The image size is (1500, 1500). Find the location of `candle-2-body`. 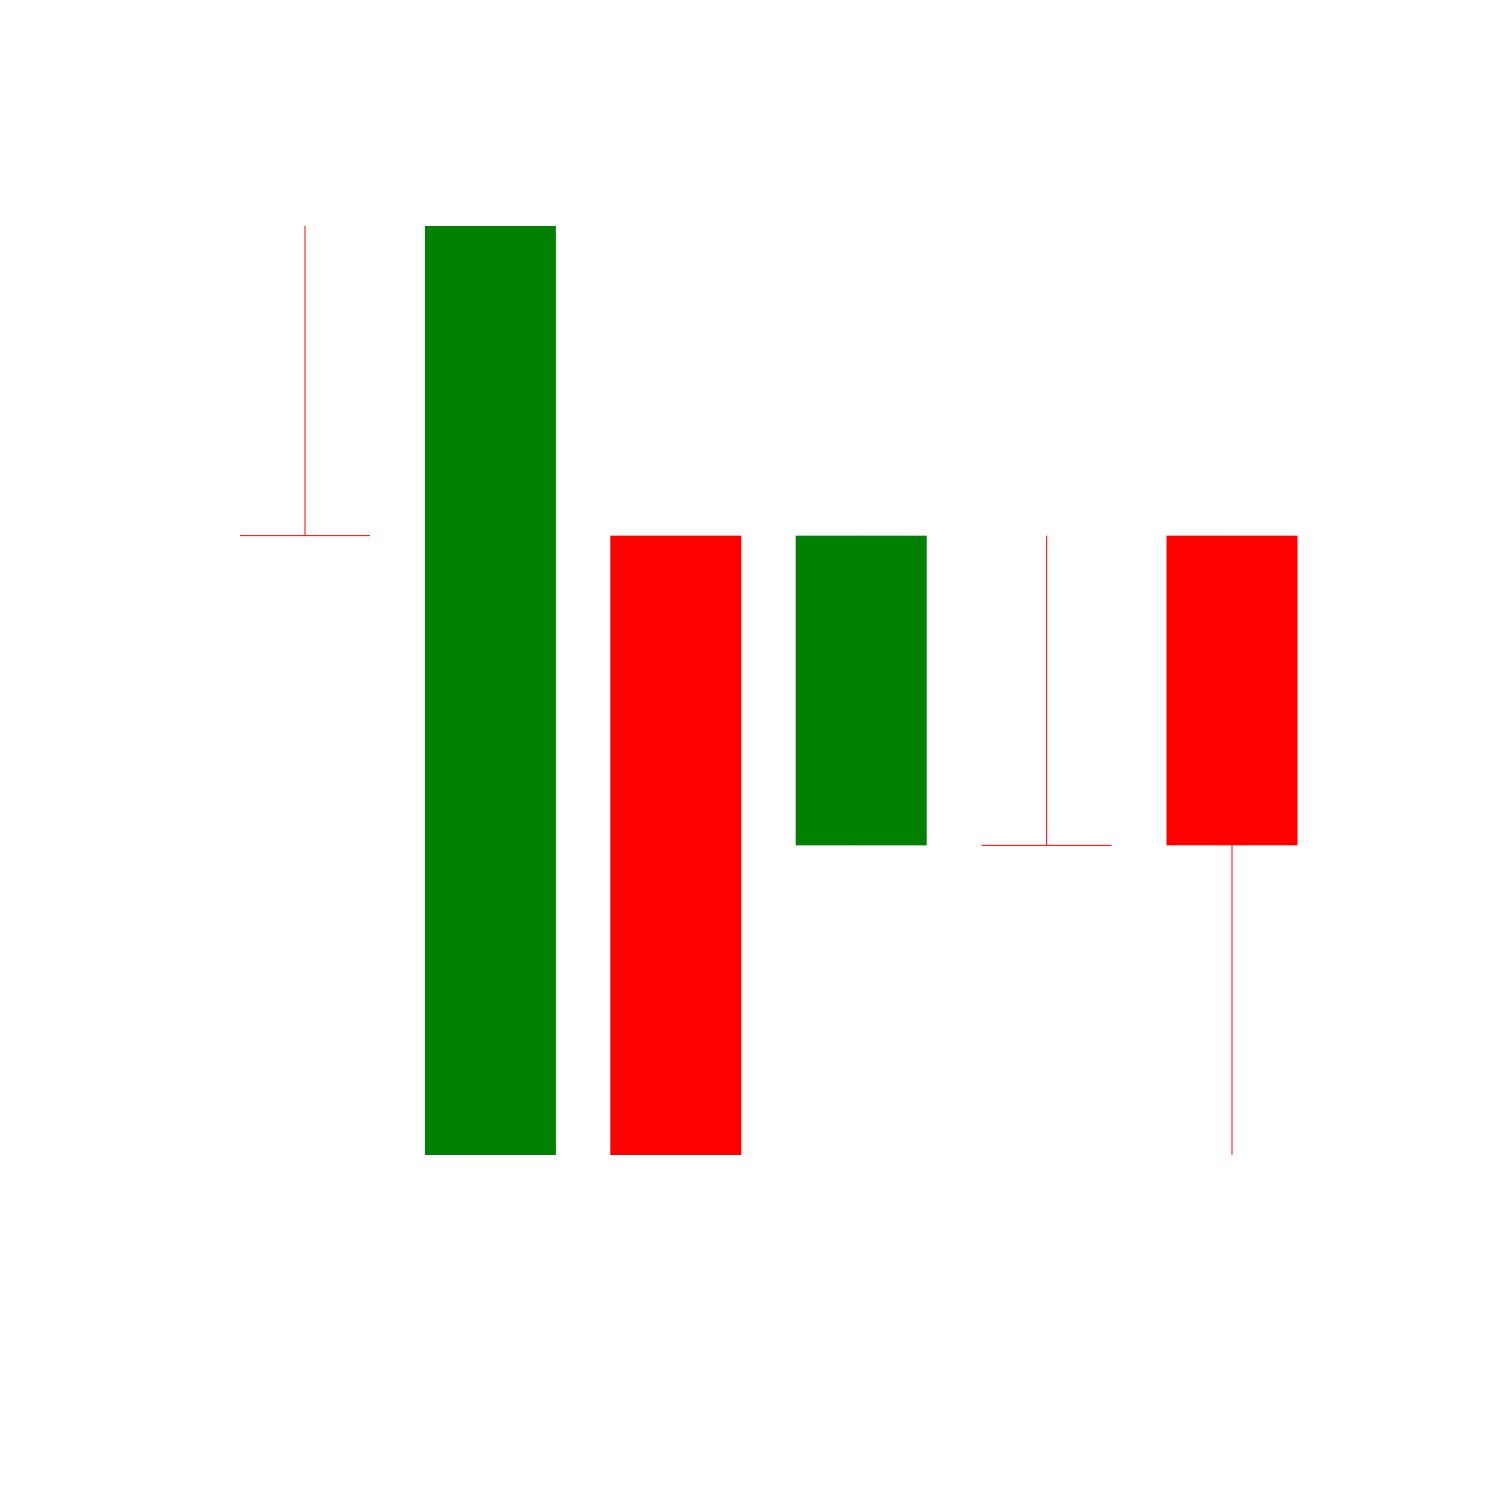

candle-2-body is located at coordinates (490, 690).